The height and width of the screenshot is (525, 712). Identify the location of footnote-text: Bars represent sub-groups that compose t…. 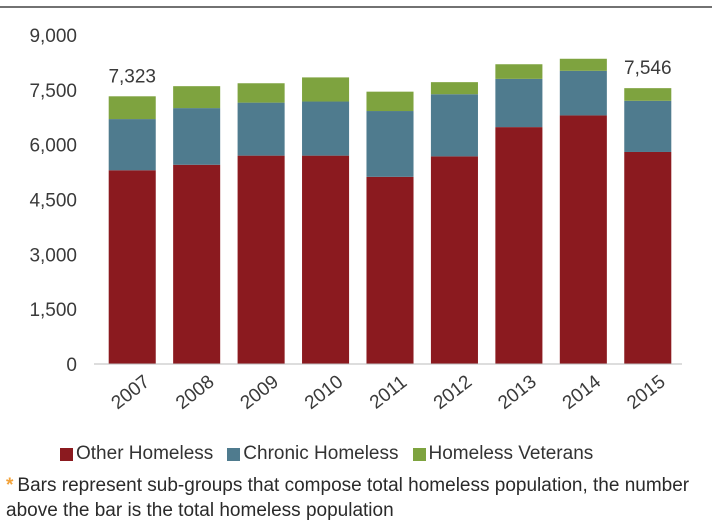
(348, 498).